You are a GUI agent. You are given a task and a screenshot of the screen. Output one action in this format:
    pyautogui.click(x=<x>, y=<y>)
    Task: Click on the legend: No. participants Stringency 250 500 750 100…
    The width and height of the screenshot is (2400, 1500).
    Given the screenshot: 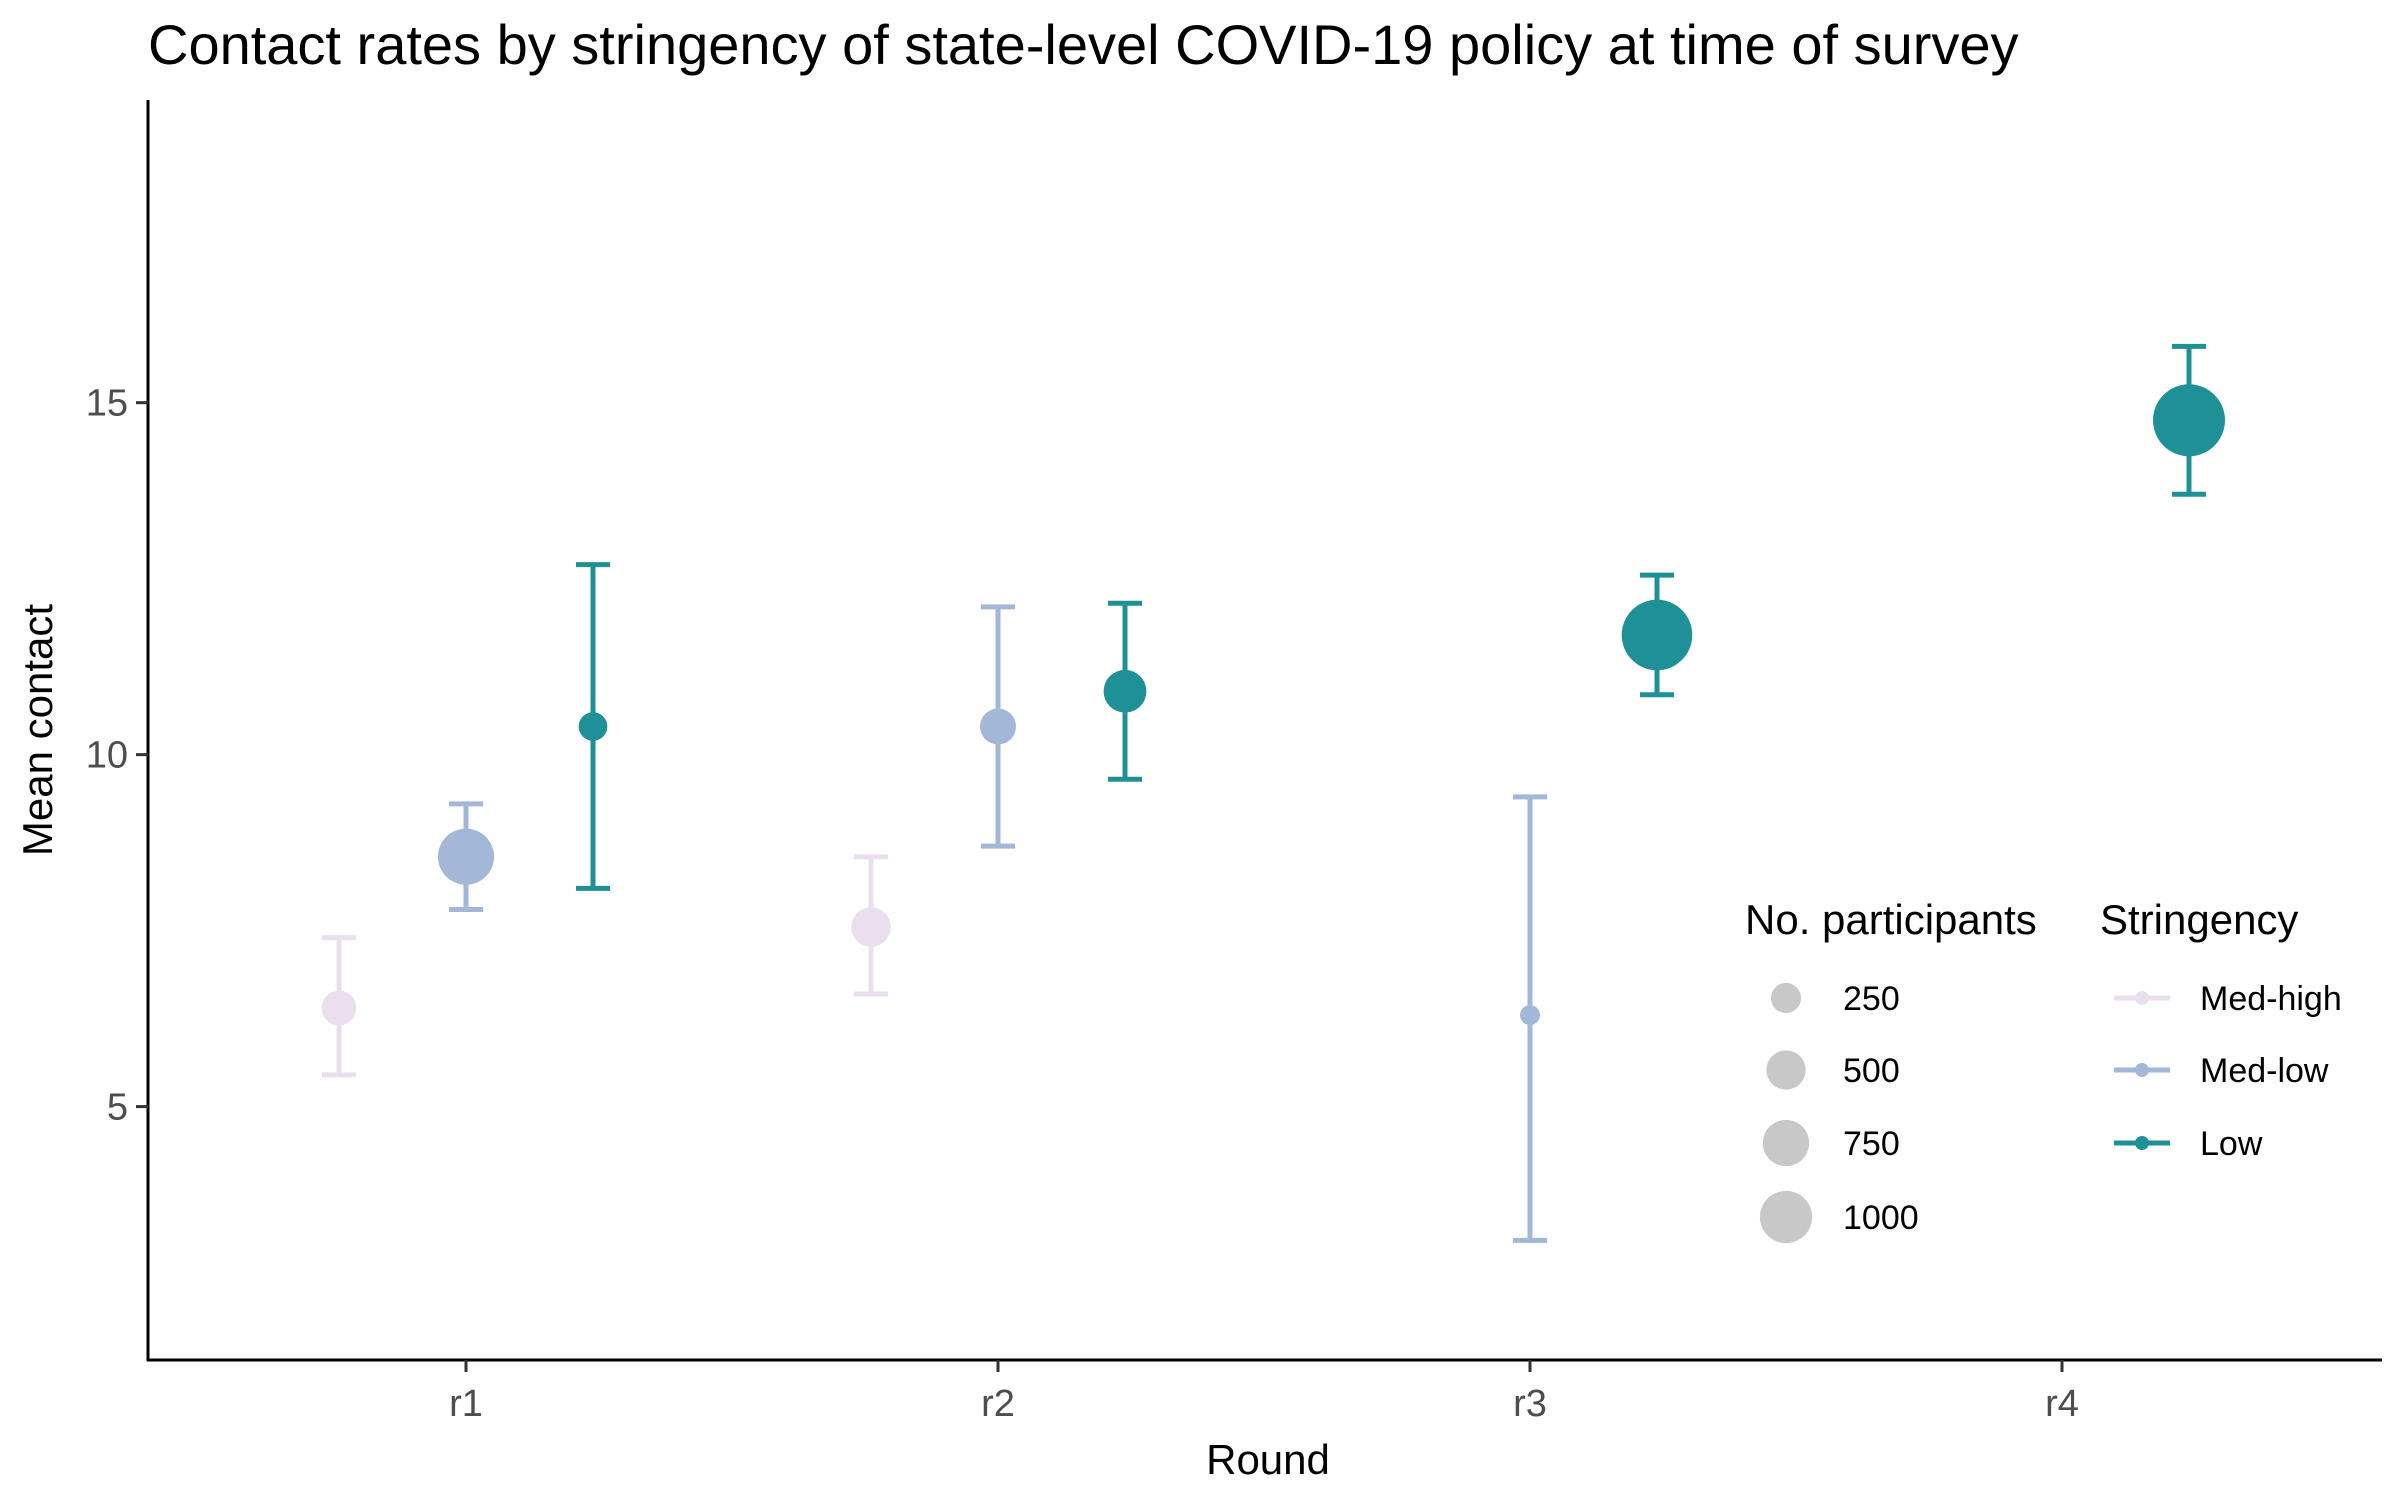 What is the action you would take?
    pyautogui.click(x=2043, y=1070)
    